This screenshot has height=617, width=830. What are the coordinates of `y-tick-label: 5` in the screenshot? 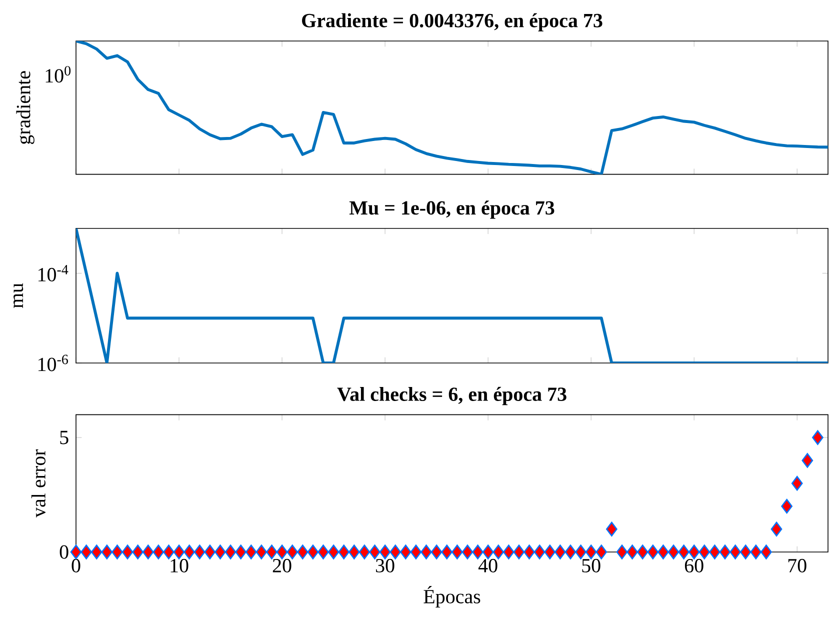 It's located at (64, 437).